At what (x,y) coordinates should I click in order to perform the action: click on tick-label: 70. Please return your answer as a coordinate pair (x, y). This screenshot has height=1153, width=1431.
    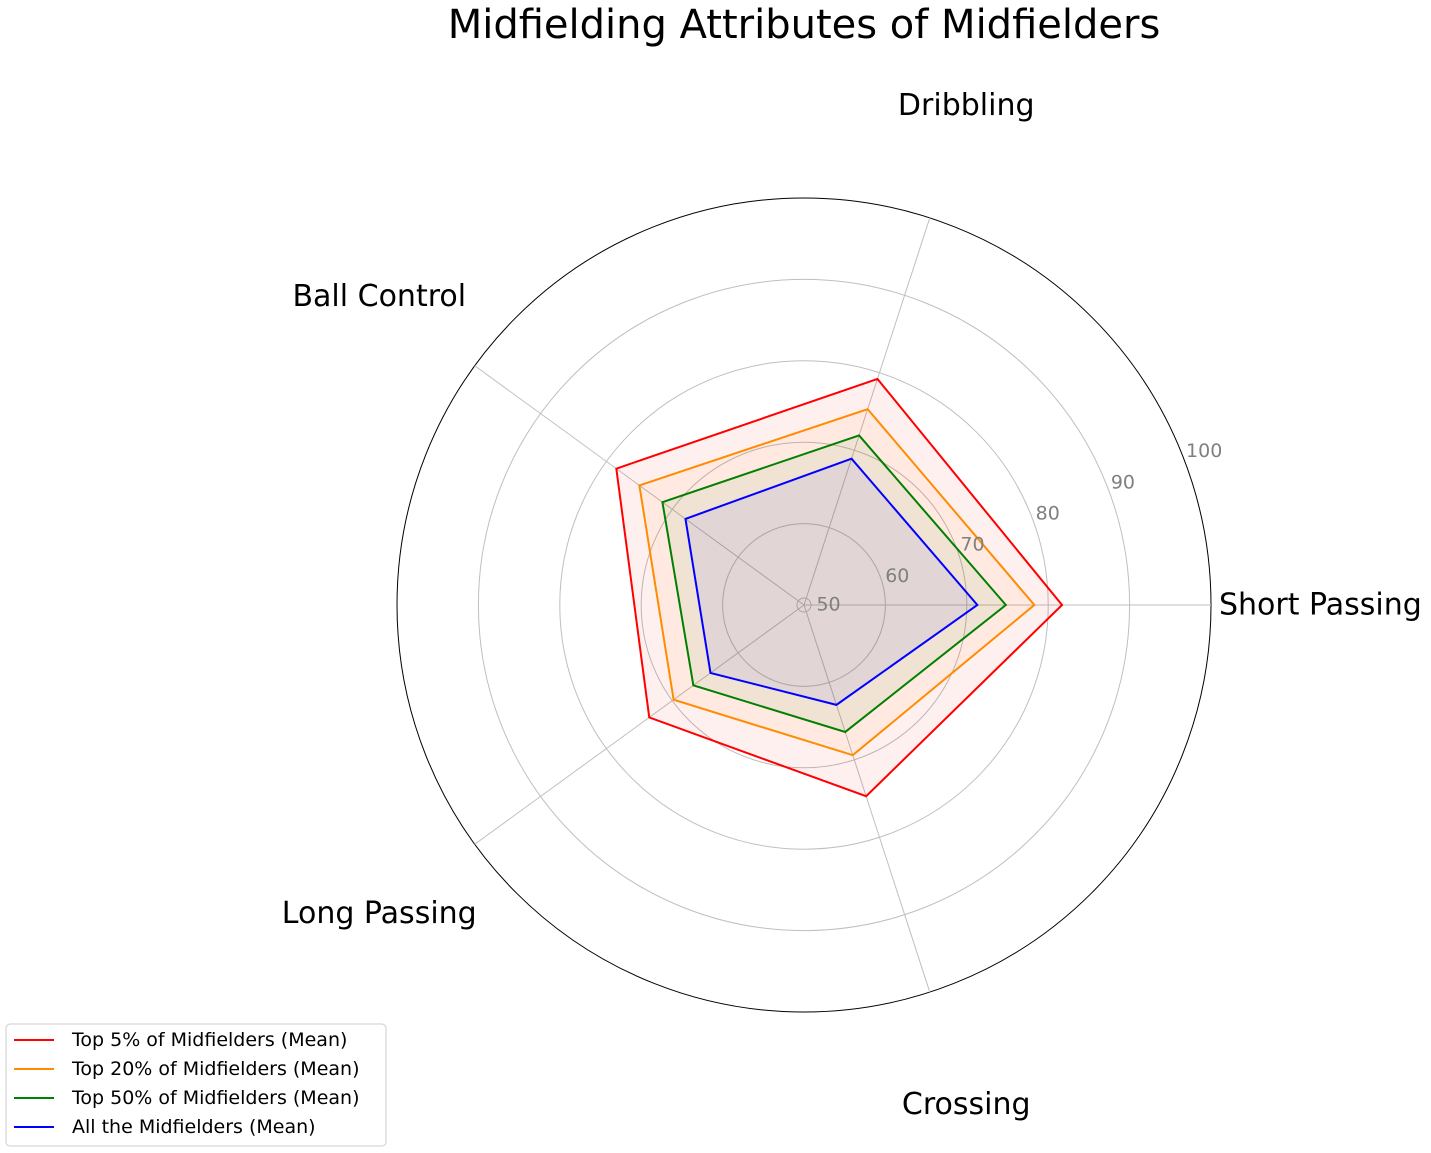
    Looking at the image, I should click on (972, 545).